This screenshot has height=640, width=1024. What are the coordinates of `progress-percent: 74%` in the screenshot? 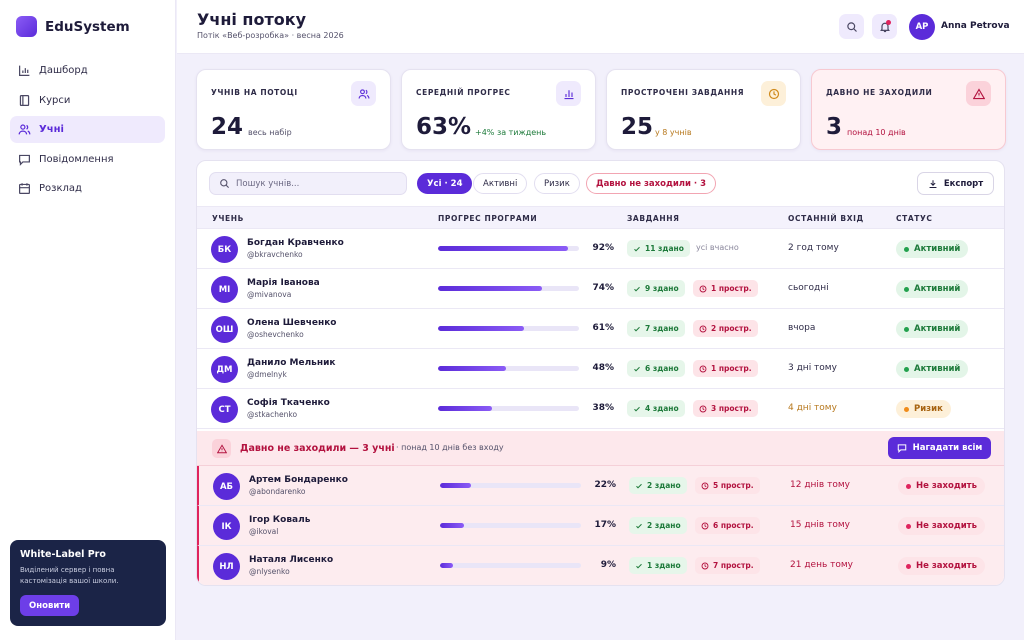 It's located at (603, 288).